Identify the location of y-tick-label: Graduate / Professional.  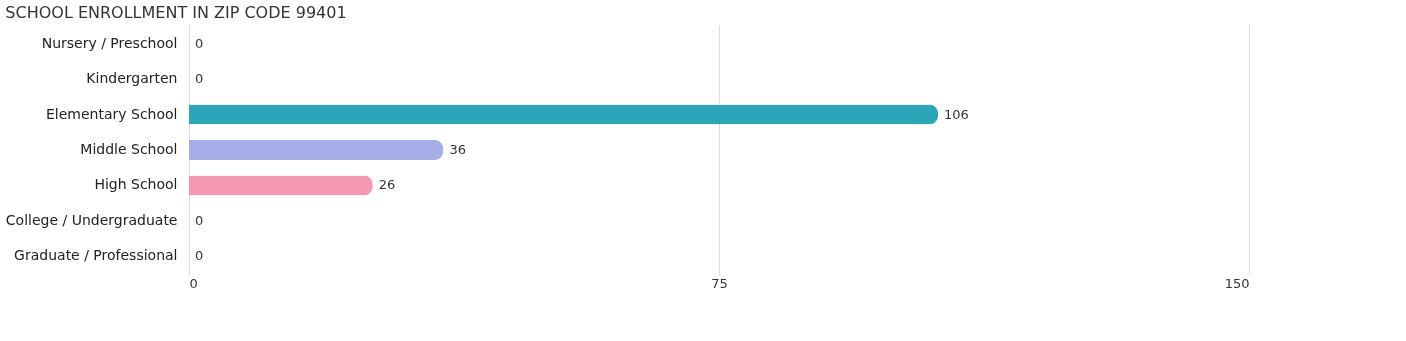
(96, 255).